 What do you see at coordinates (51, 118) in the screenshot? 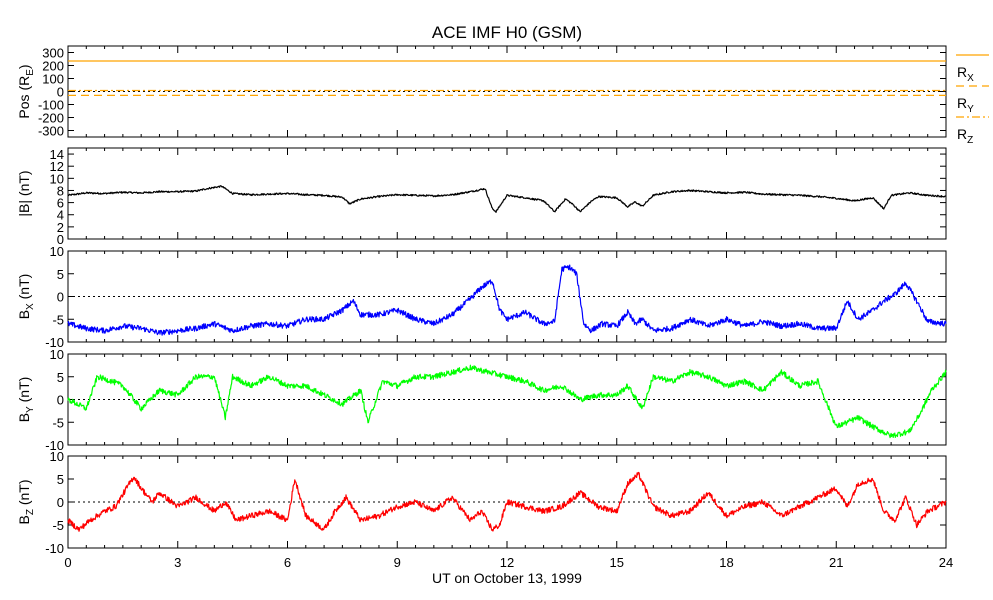
I see `y-tick-label: -200` at bounding box center [51, 118].